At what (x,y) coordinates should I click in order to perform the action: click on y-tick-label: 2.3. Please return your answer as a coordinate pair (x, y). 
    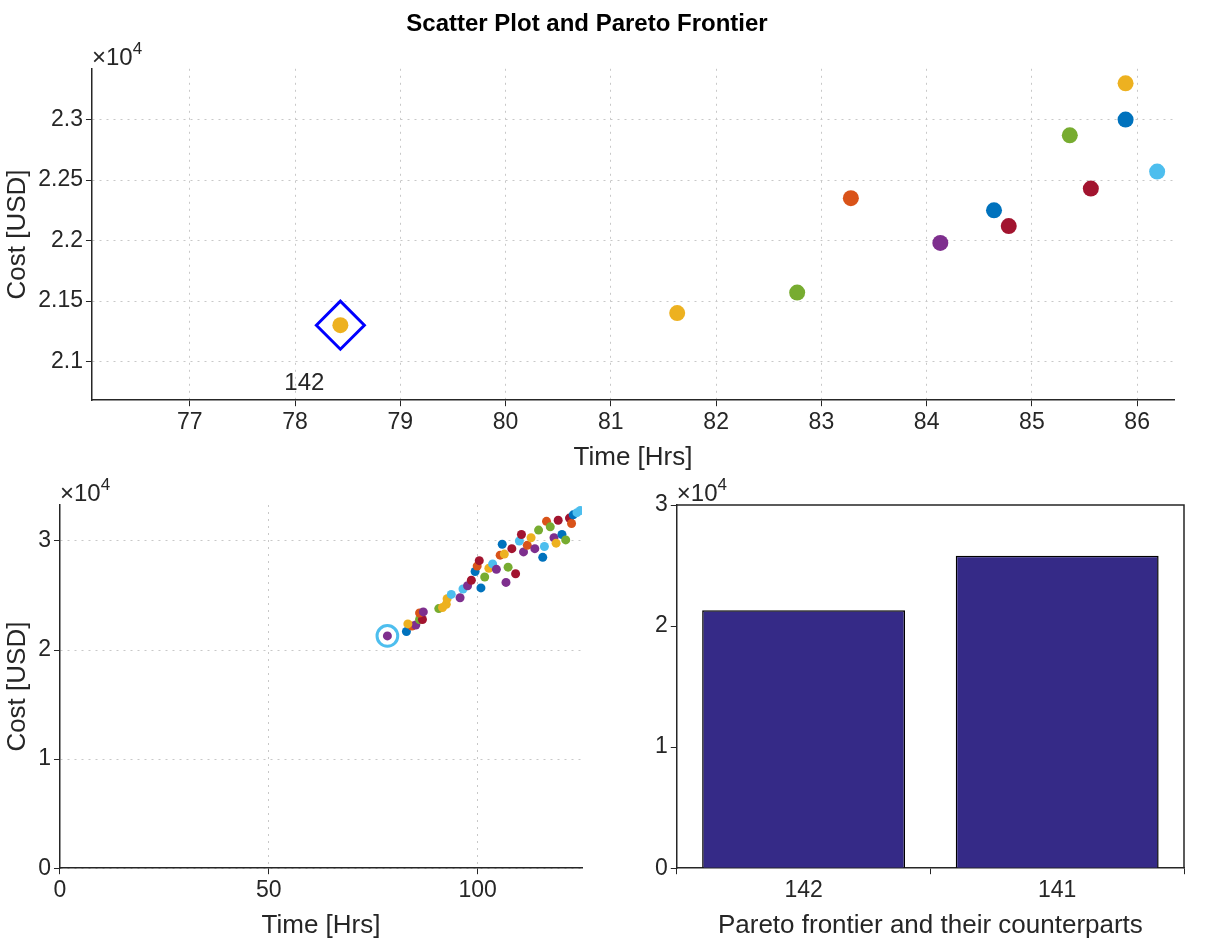
    Looking at the image, I should click on (66, 117).